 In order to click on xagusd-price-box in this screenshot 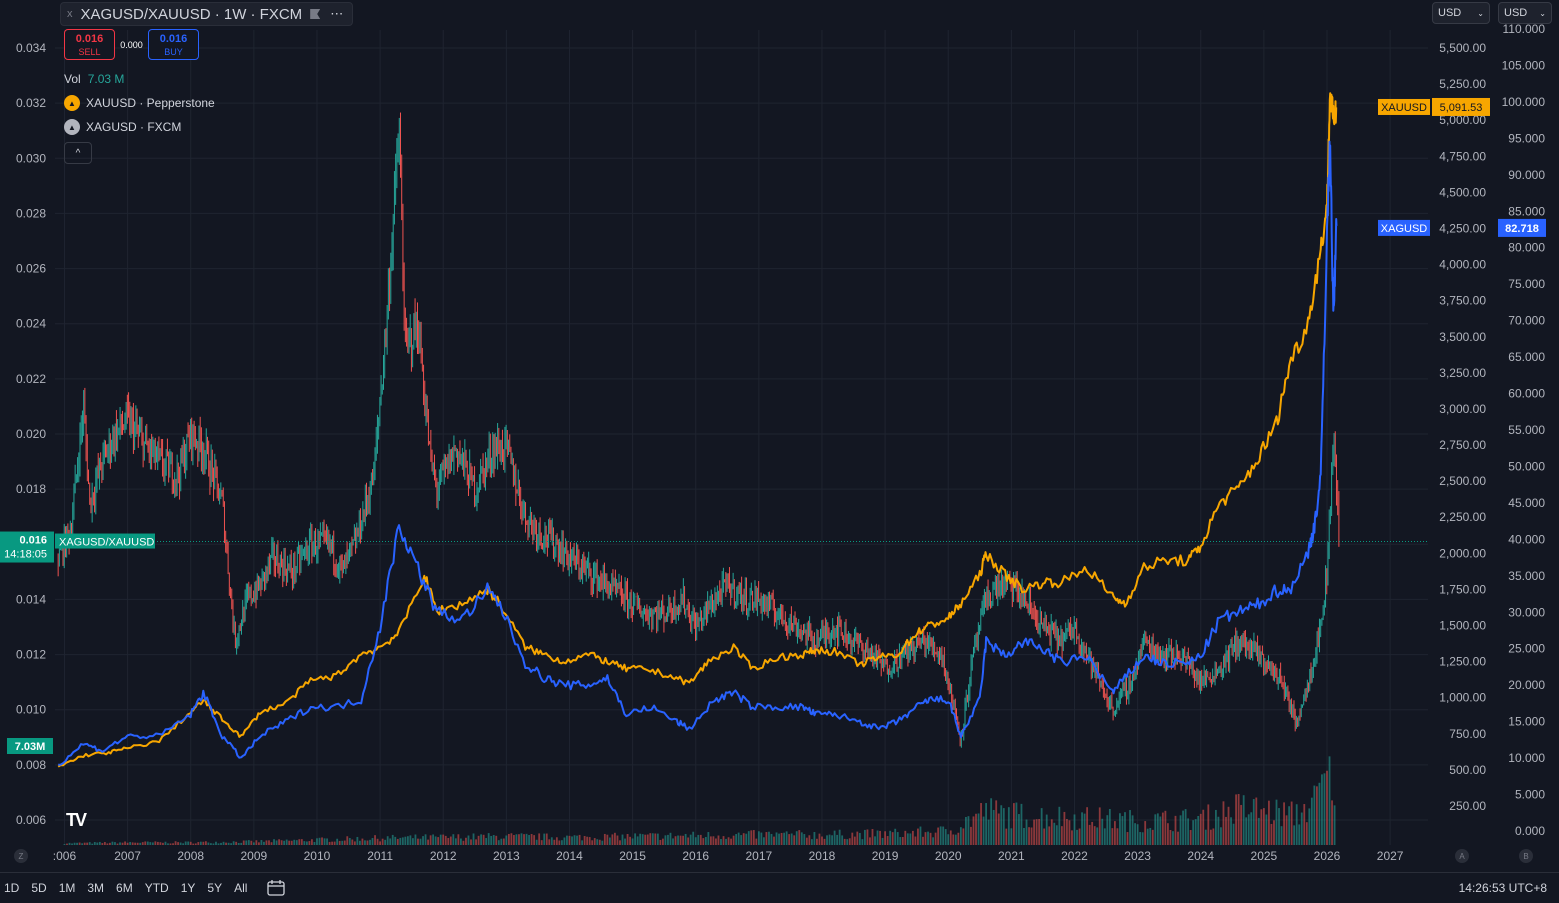, I will do `click(1522, 227)`.